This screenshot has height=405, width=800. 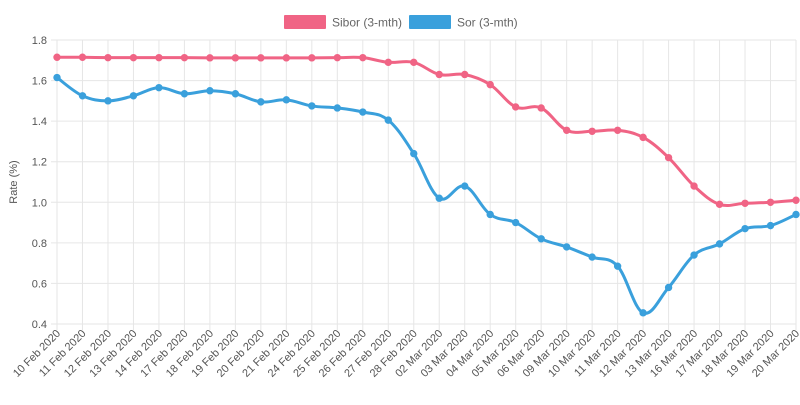 I want to click on legend-label-sor: Sor (3-mth), so click(x=487, y=23).